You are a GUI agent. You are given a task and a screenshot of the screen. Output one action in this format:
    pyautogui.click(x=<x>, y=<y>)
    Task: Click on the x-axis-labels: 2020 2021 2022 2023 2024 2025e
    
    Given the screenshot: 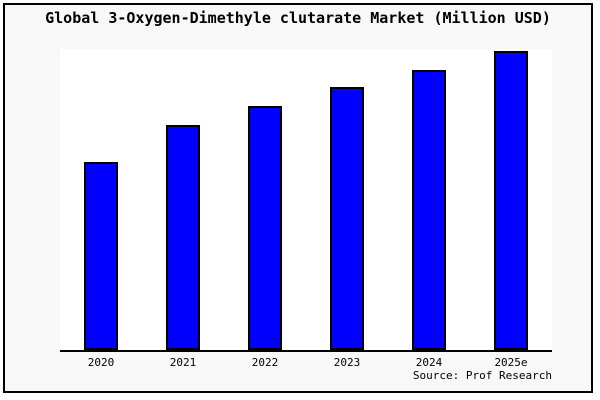 What is the action you would take?
    pyautogui.click(x=306, y=364)
    